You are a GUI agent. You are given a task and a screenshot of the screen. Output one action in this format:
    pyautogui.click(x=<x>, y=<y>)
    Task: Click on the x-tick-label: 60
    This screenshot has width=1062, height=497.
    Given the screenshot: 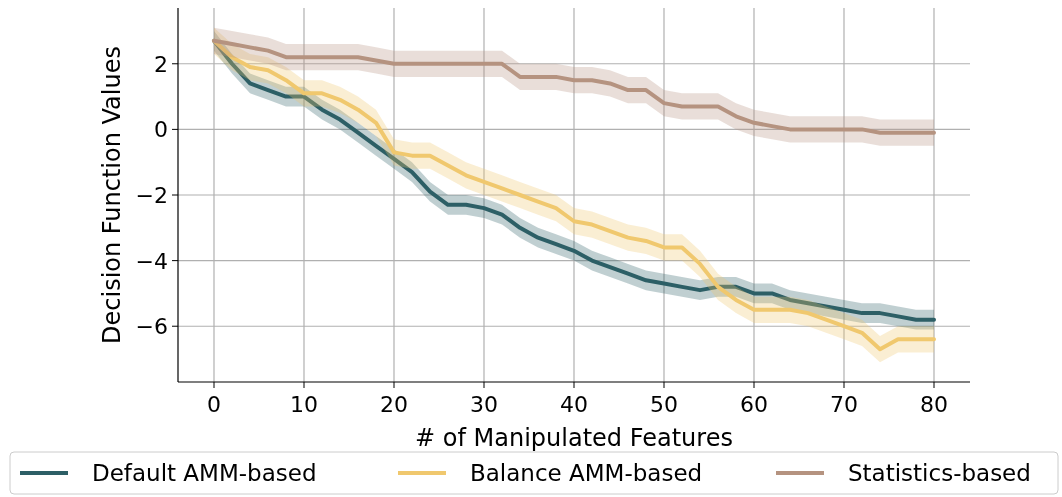 What is the action you would take?
    pyautogui.click(x=754, y=404)
    